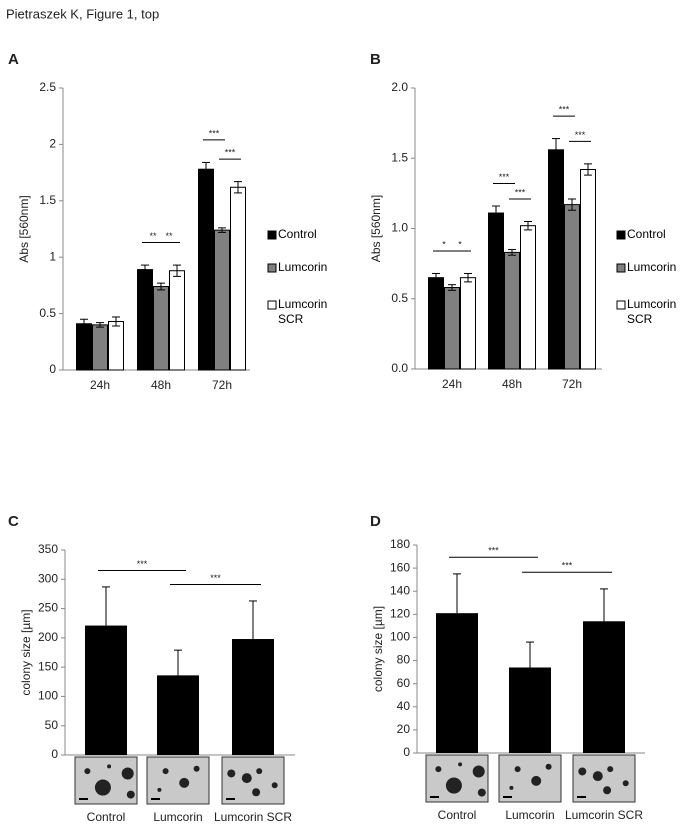 The width and height of the screenshot is (683, 834). What do you see at coordinates (47, 200) in the screenshot?
I see `y-tick-label: 1.5` at bounding box center [47, 200].